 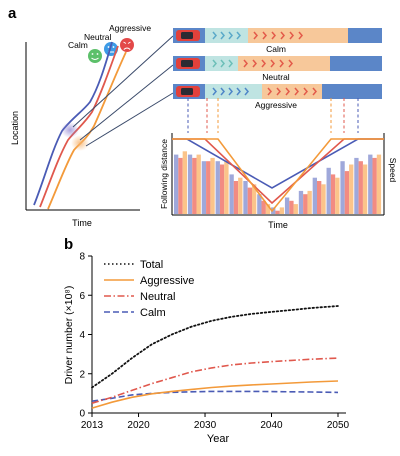 What do you see at coordinates (188, 91) in the screenshot?
I see `car-icon` at bounding box center [188, 91].